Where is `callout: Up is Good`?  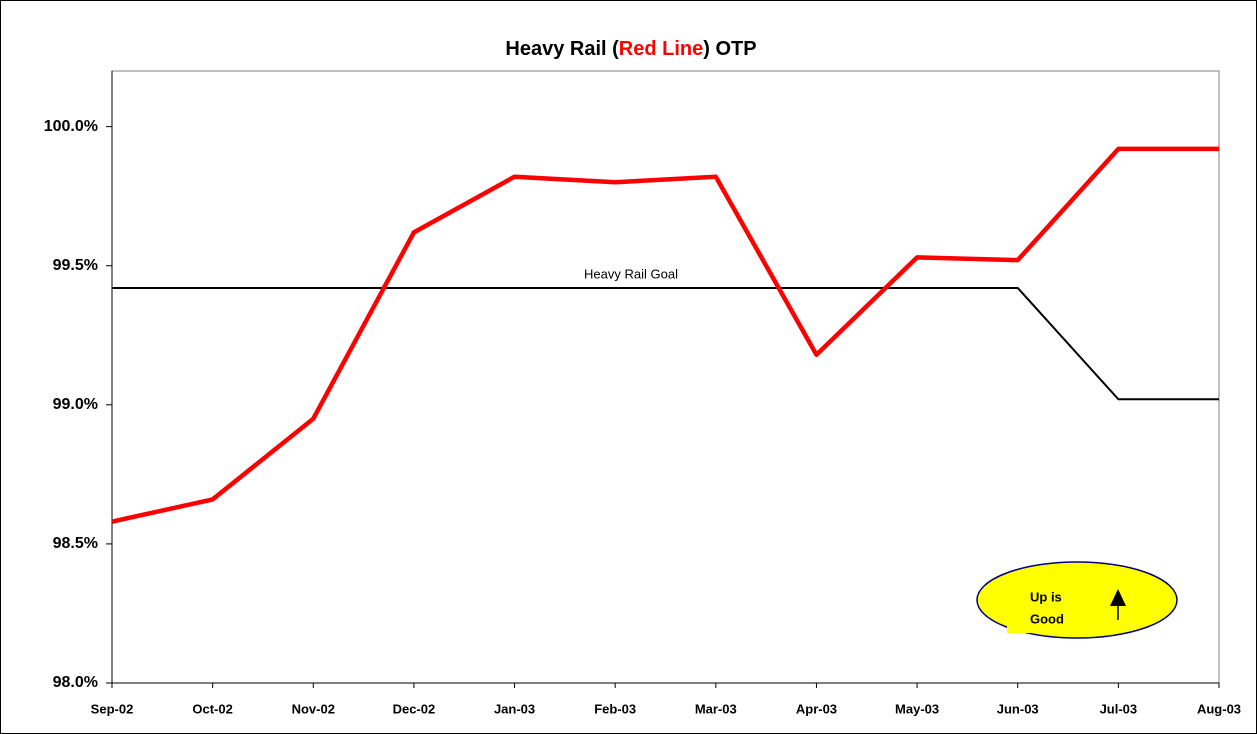 callout: Up is Good is located at coordinates (1077, 600).